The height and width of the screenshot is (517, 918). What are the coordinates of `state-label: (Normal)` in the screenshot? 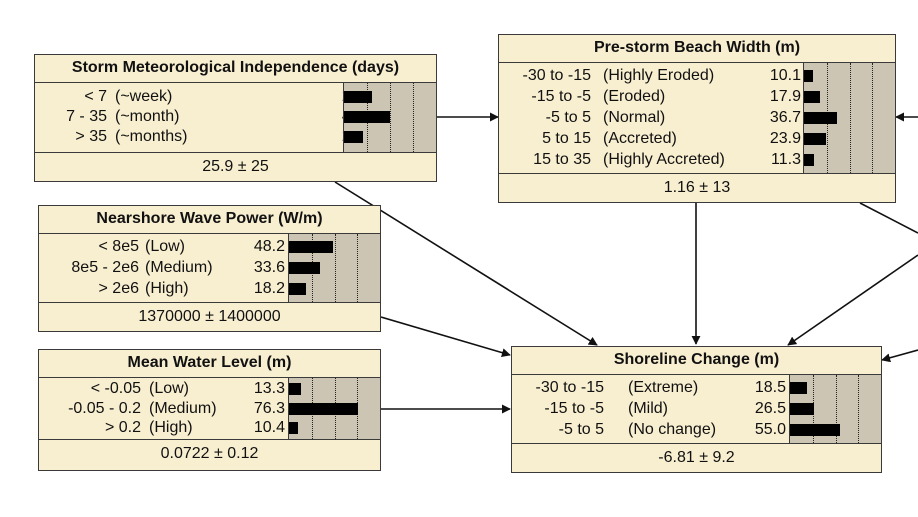 It's located at (634, 117).